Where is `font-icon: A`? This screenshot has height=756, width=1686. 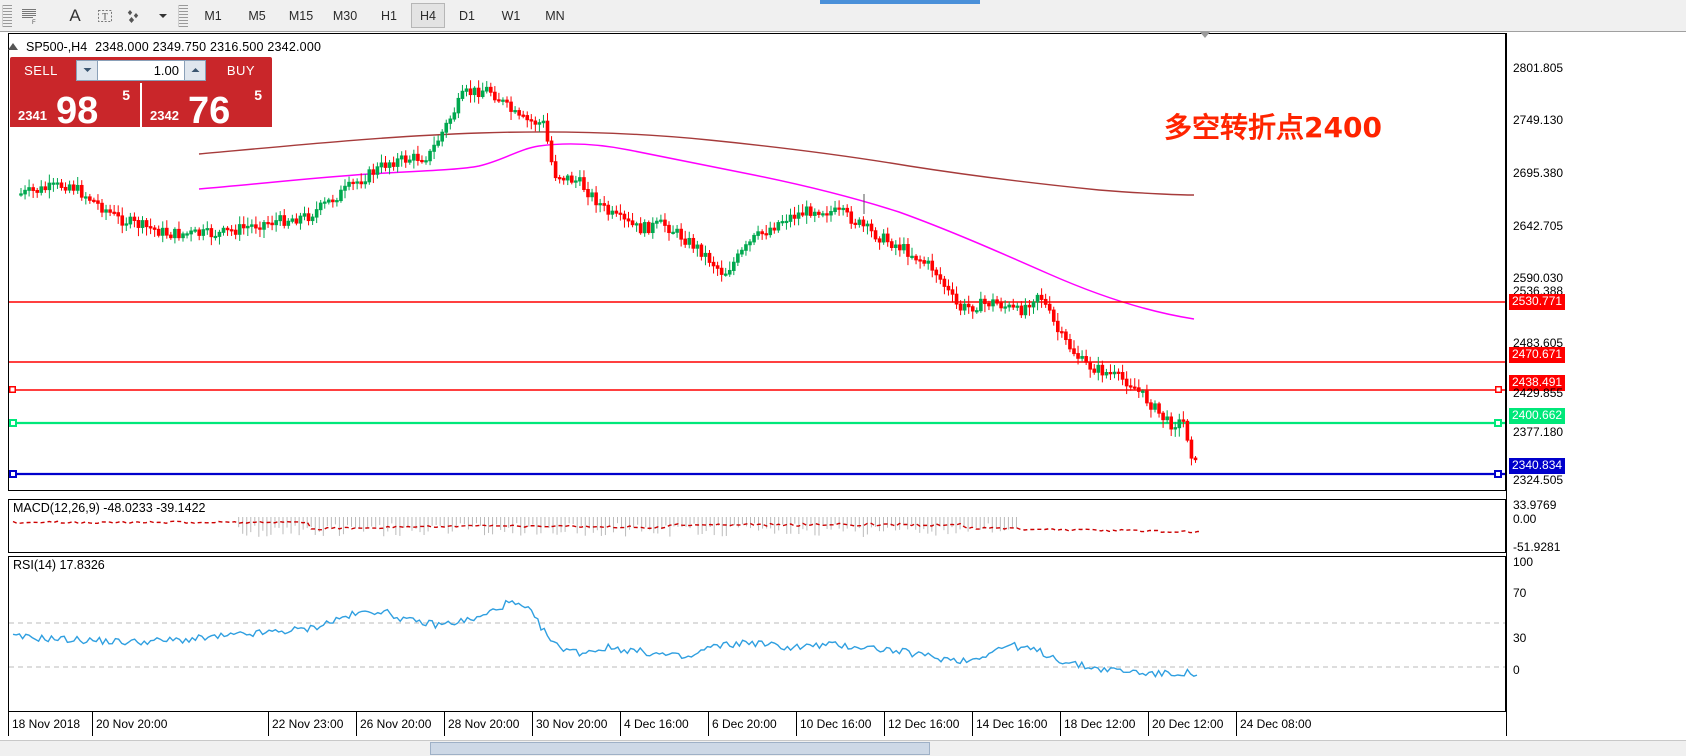
font-icon: A is located at coordinates (75, 15).